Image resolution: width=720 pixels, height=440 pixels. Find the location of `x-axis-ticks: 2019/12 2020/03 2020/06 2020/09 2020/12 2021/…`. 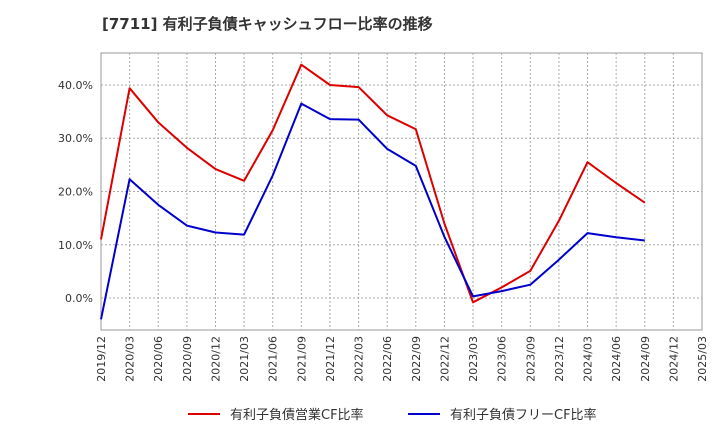

x-axis-ticks: 2019/12 2020/03 2020/06 2020/09 2020/12 2021/… is located at coordinates (402, 359).